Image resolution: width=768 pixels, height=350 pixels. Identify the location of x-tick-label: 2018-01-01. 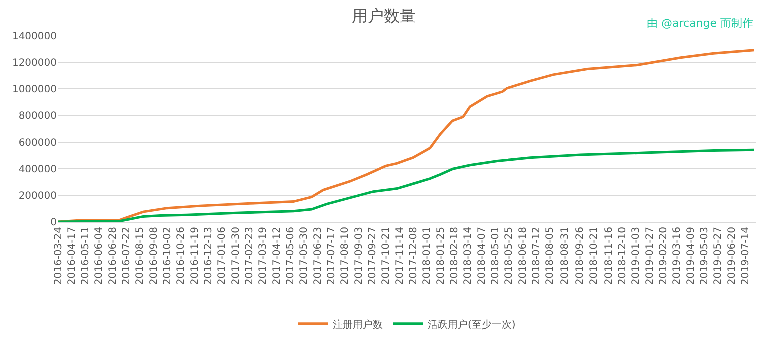
(428, 256).